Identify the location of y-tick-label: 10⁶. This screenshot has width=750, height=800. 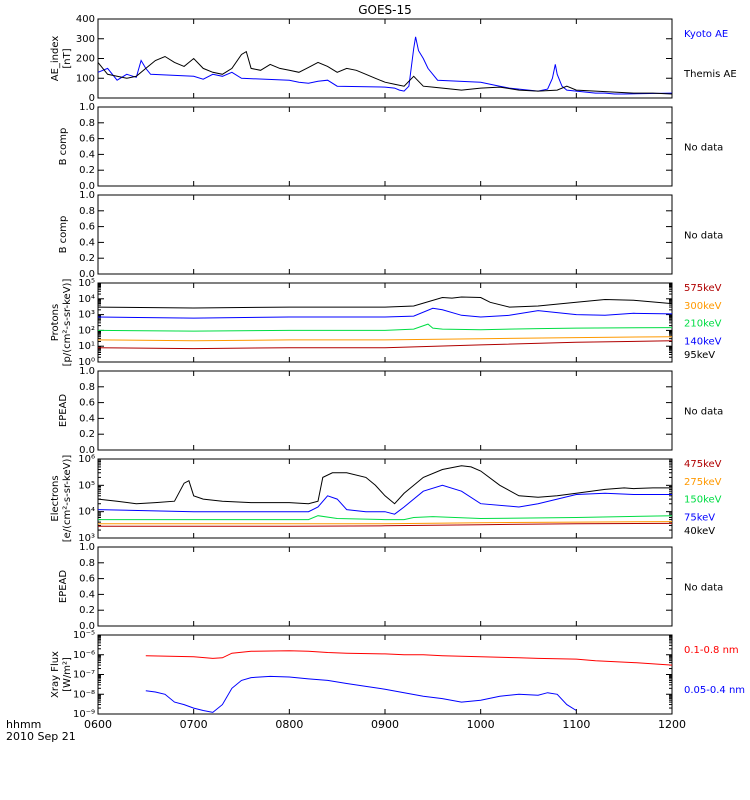
(86, 459).